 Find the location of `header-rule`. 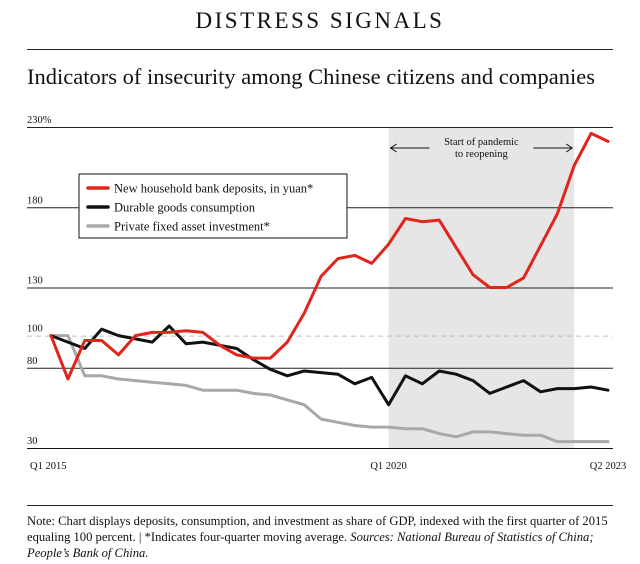

header-rule is located at coordinates (320, 49).